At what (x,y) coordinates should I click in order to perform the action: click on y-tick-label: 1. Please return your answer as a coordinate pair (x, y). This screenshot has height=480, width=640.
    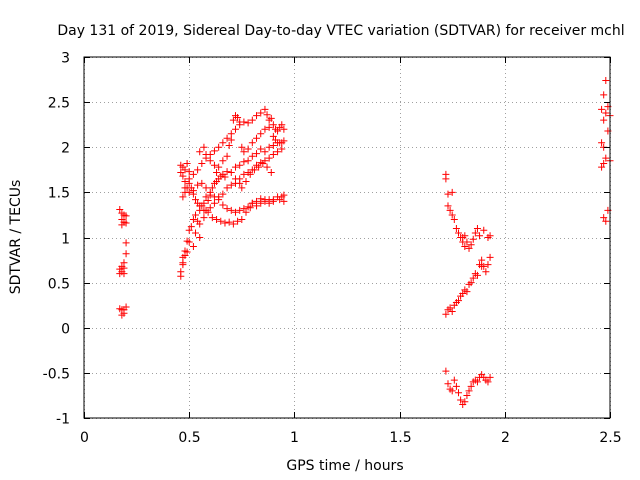
    Looking at the image, I should click on (65, 240).